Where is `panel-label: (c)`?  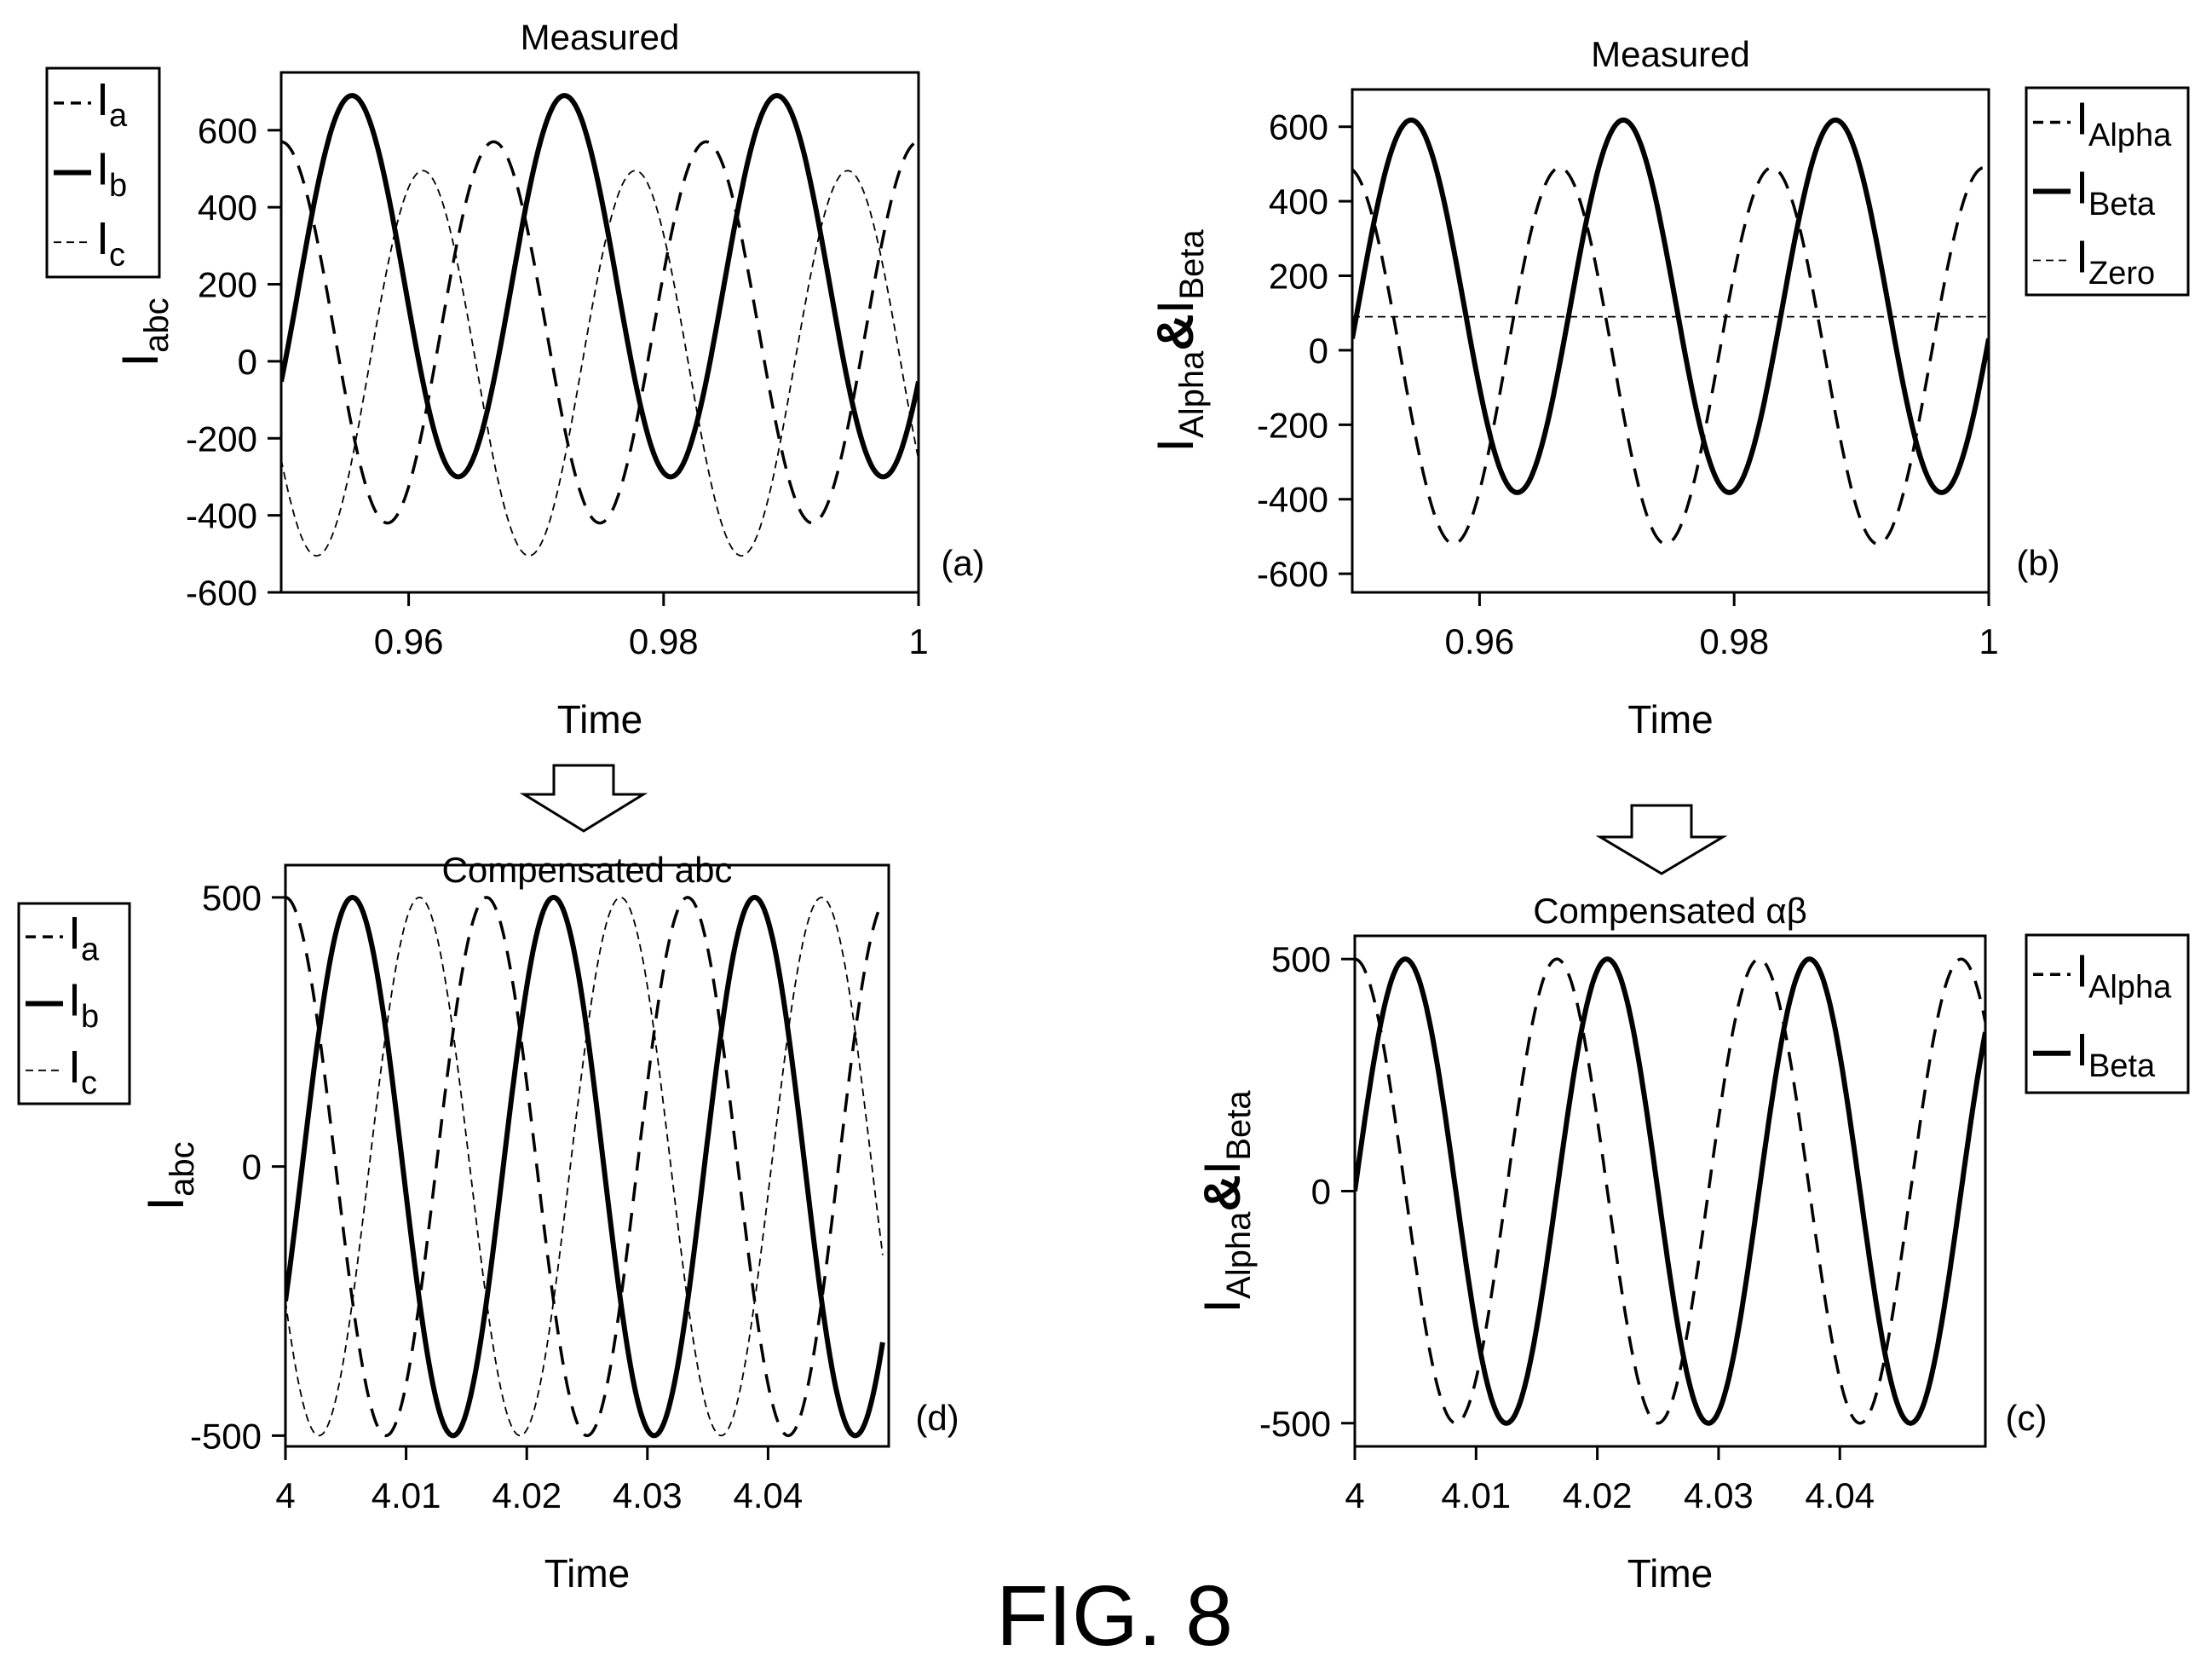
panel-label: (c) is located at coordinates (2027, 1418).